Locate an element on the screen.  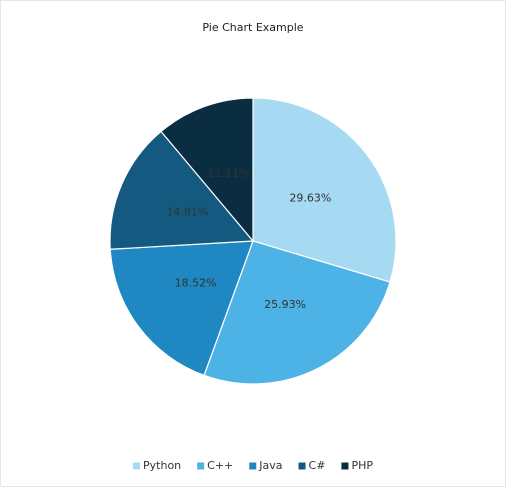
legend: Python C++ Java C# PHP is located at coordinates (253, 465).